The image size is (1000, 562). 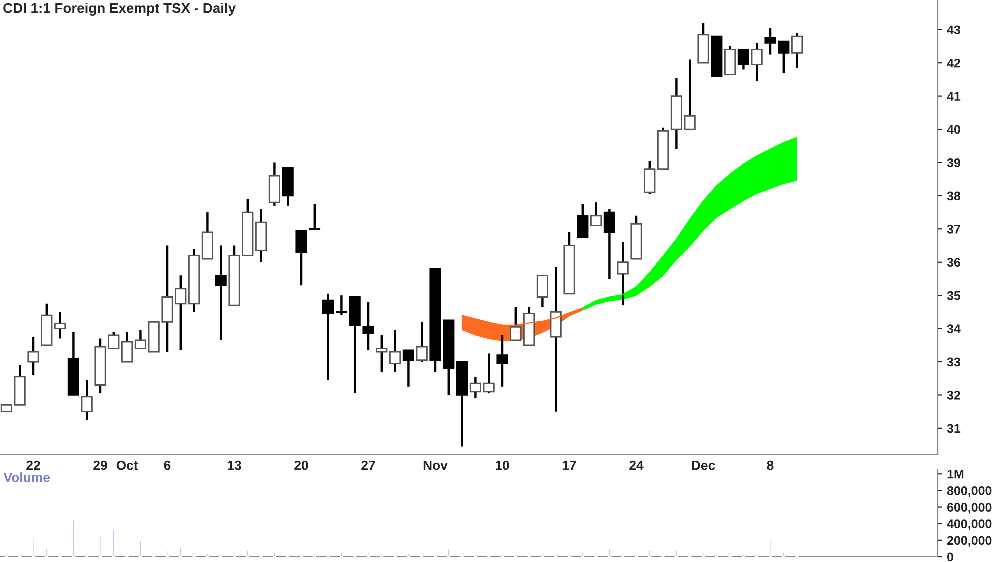 I want to click on y-tick-label: 41, so click(x=954, y=96).